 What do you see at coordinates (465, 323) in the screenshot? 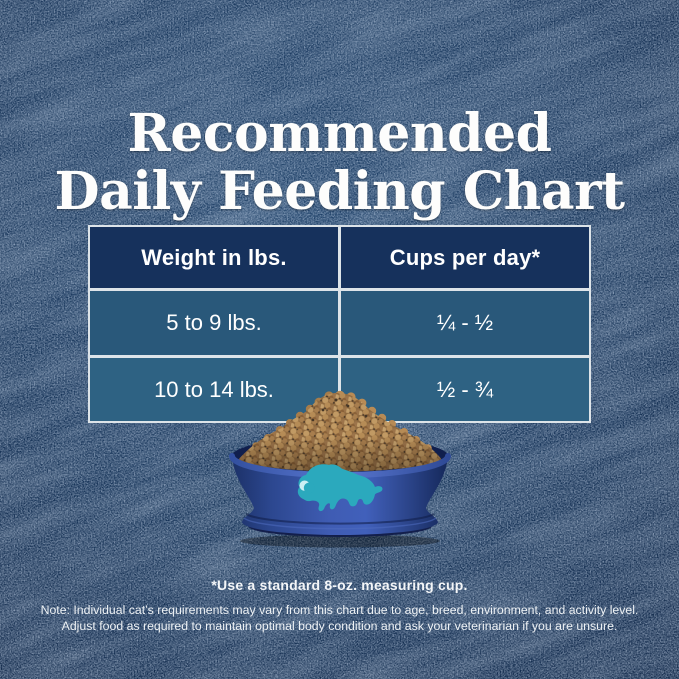
I see `table-row-cups: ¼ - ½` at bounding box center [465, 323].